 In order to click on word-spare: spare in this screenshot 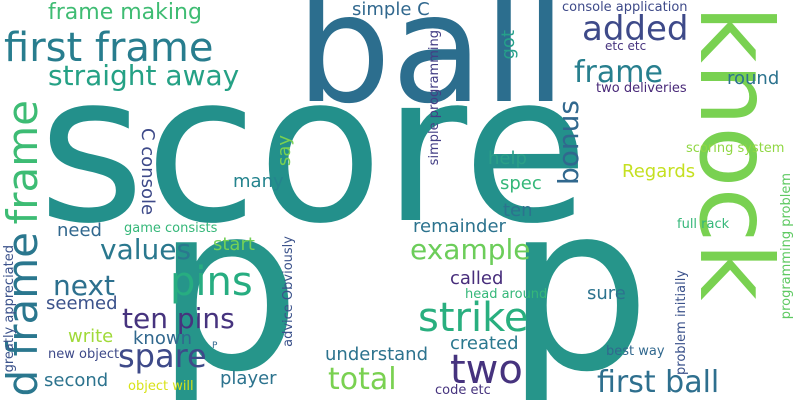, I will do `click(162, 356)`.